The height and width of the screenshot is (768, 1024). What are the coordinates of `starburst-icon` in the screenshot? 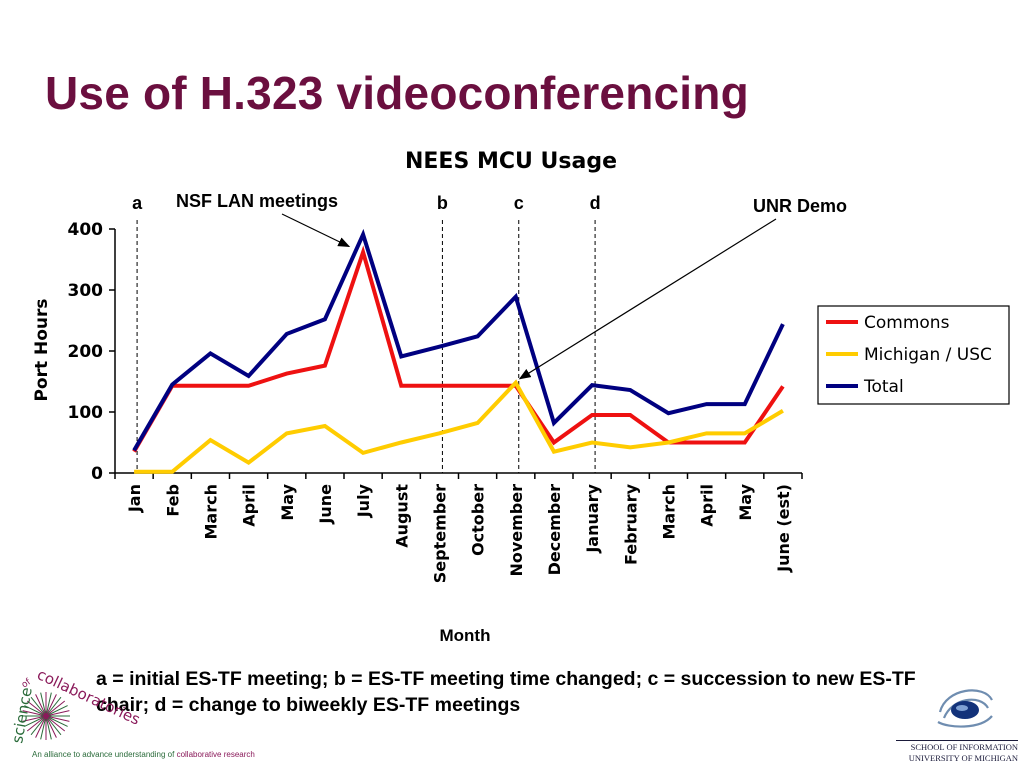 It's located at (46, 716).